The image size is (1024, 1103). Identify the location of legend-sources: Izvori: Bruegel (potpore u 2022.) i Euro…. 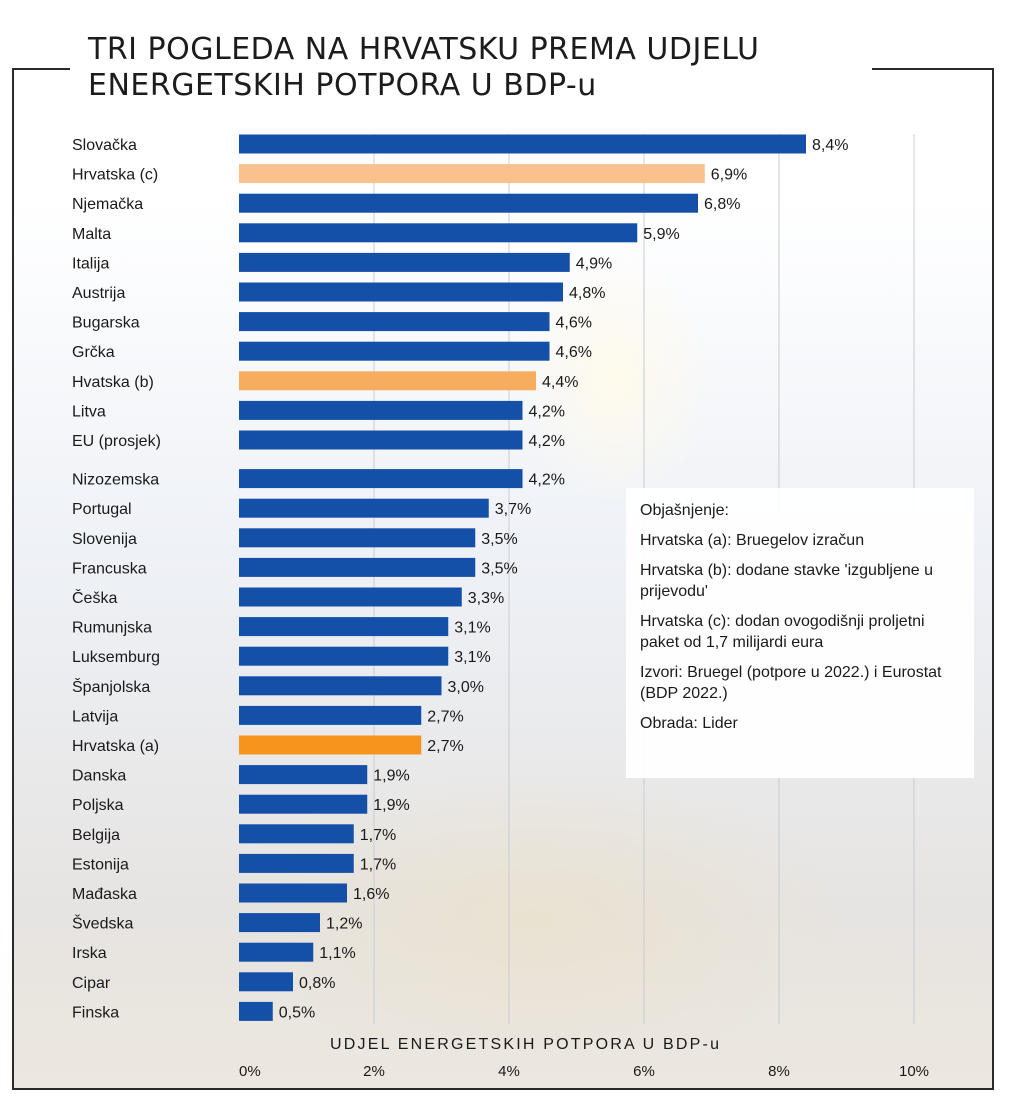
(791, 683).